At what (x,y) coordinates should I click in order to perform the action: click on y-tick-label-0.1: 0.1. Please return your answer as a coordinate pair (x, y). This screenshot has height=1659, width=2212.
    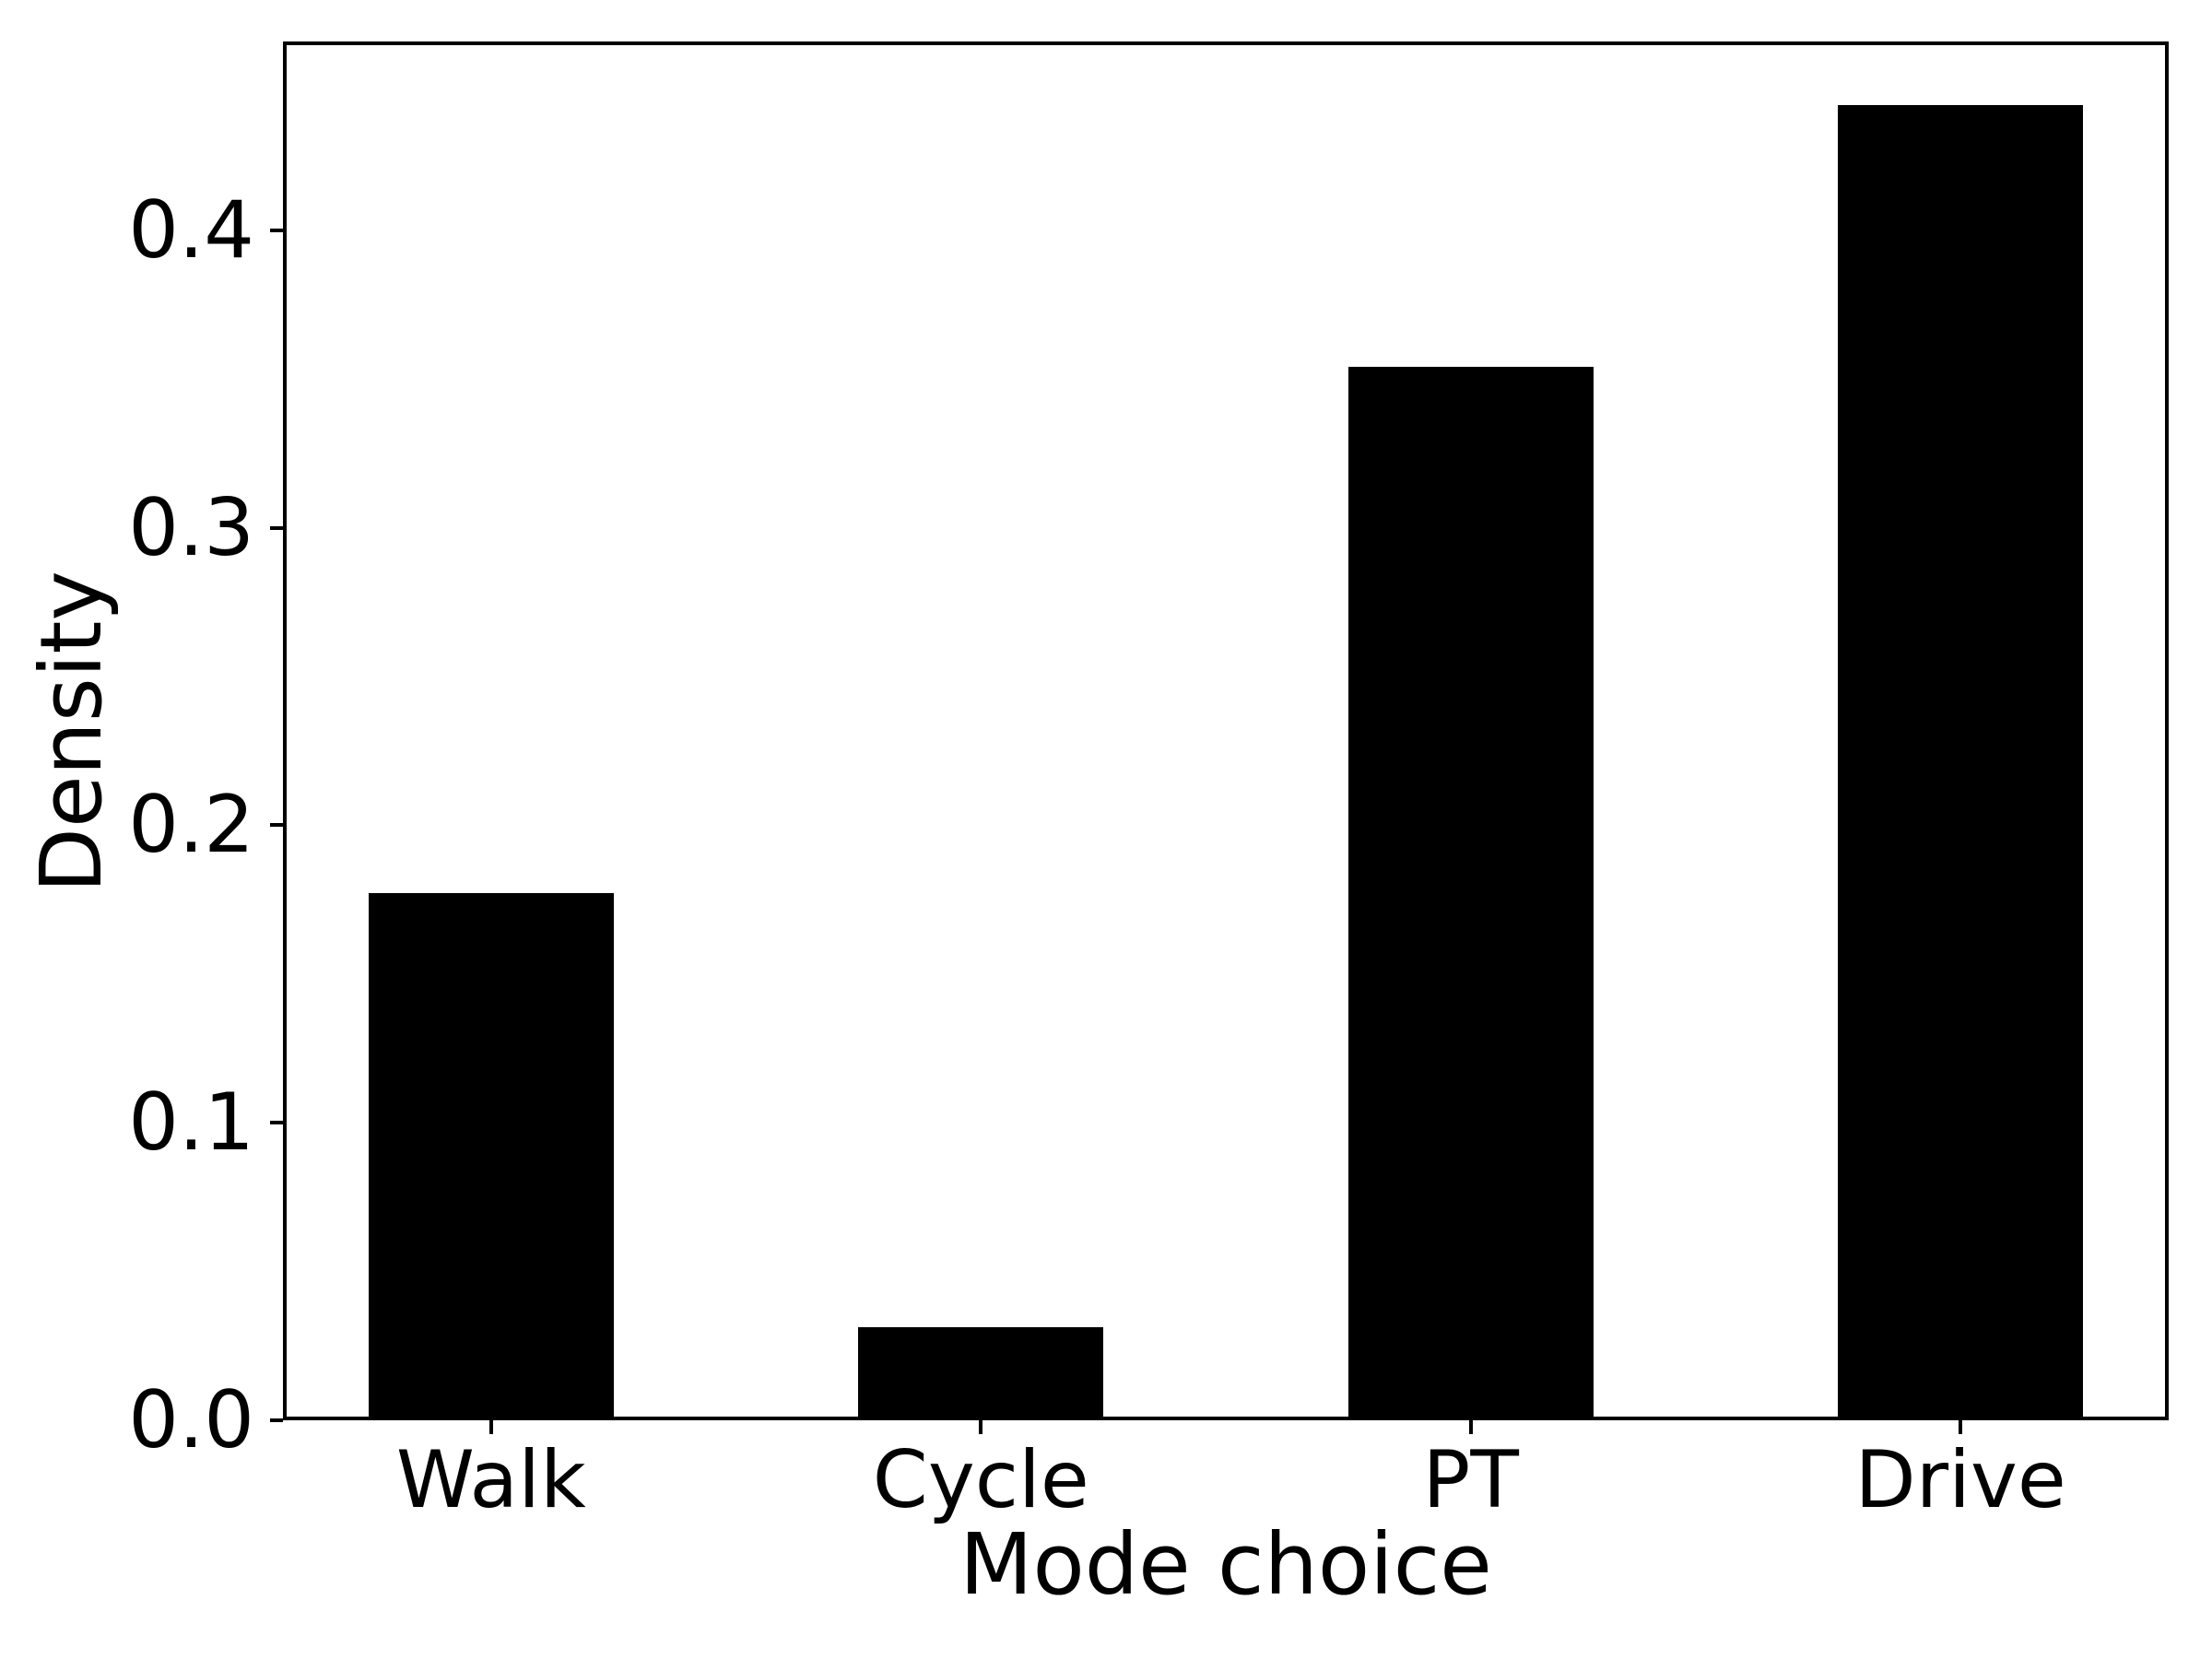
    Looking at the image, I should click on (191, 1123).